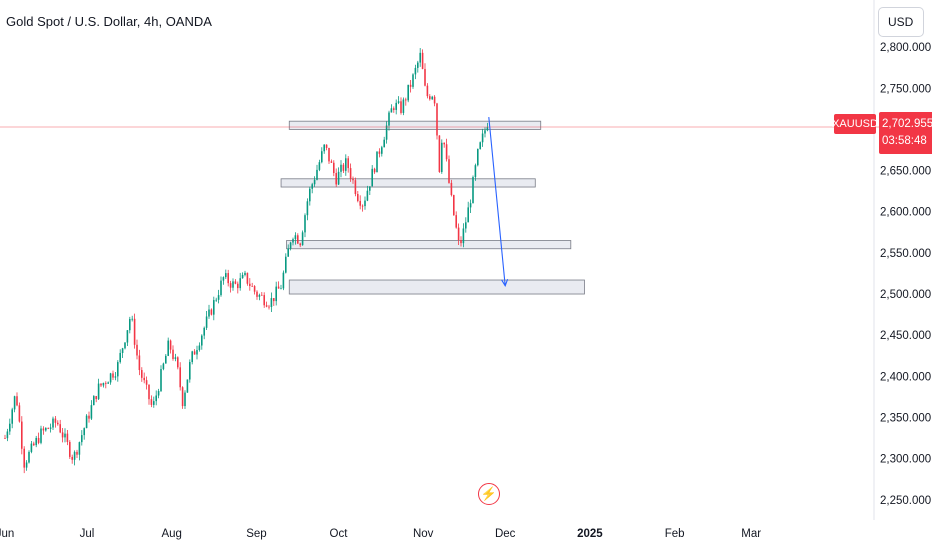  I want to click on price-tick-label: 2,750.000, so click(905, 89).